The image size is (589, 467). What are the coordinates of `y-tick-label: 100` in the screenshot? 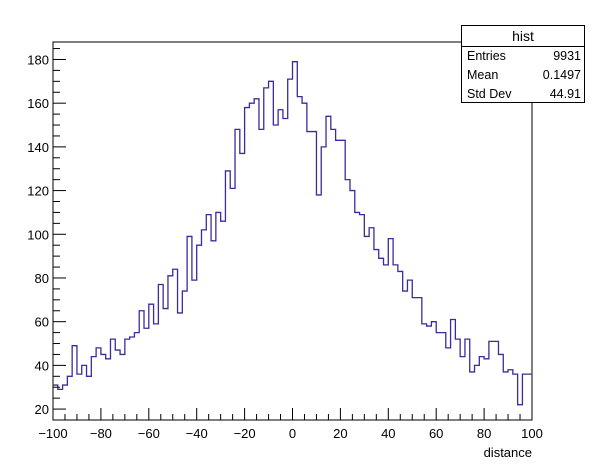 It's located at (38, 234).